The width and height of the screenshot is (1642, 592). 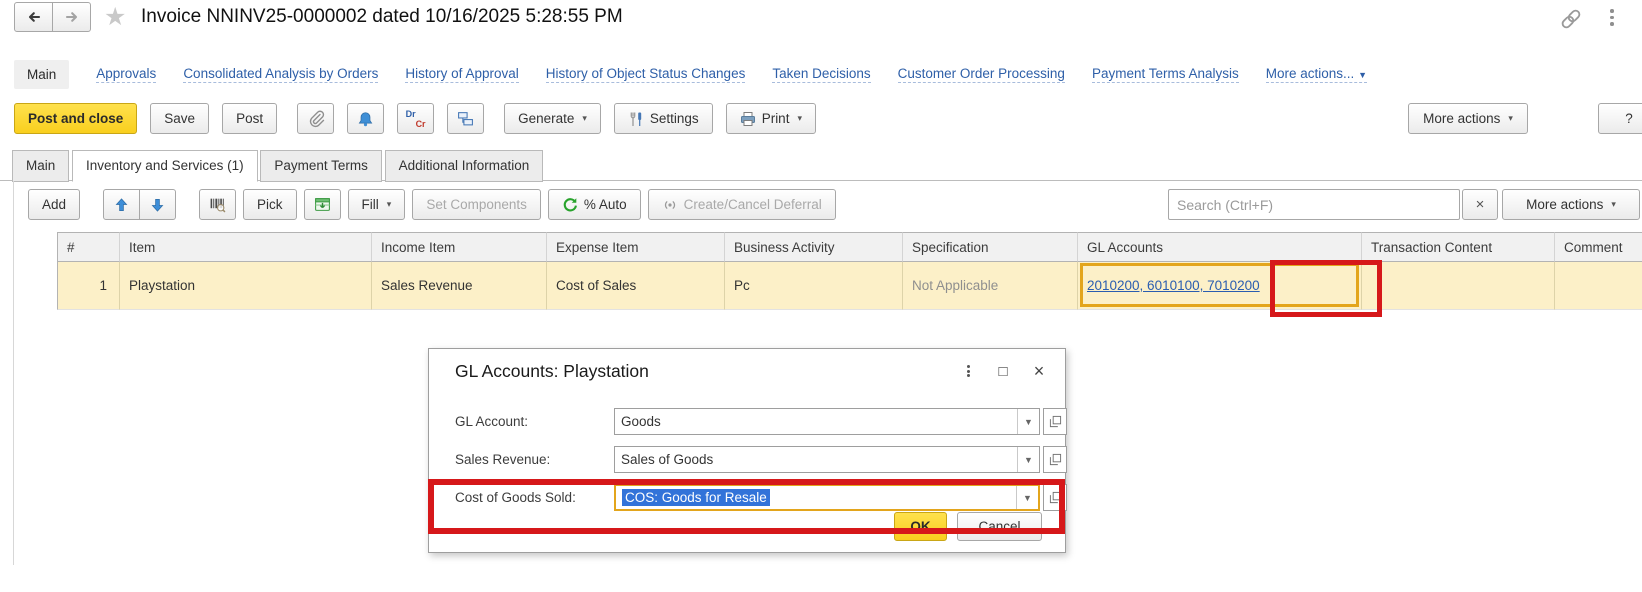 I want to click on pick-button: Pick, so click(x=270, y=204).